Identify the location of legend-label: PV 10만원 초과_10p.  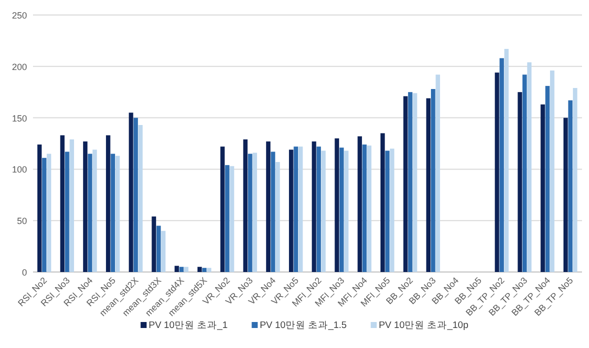
(423, 325).